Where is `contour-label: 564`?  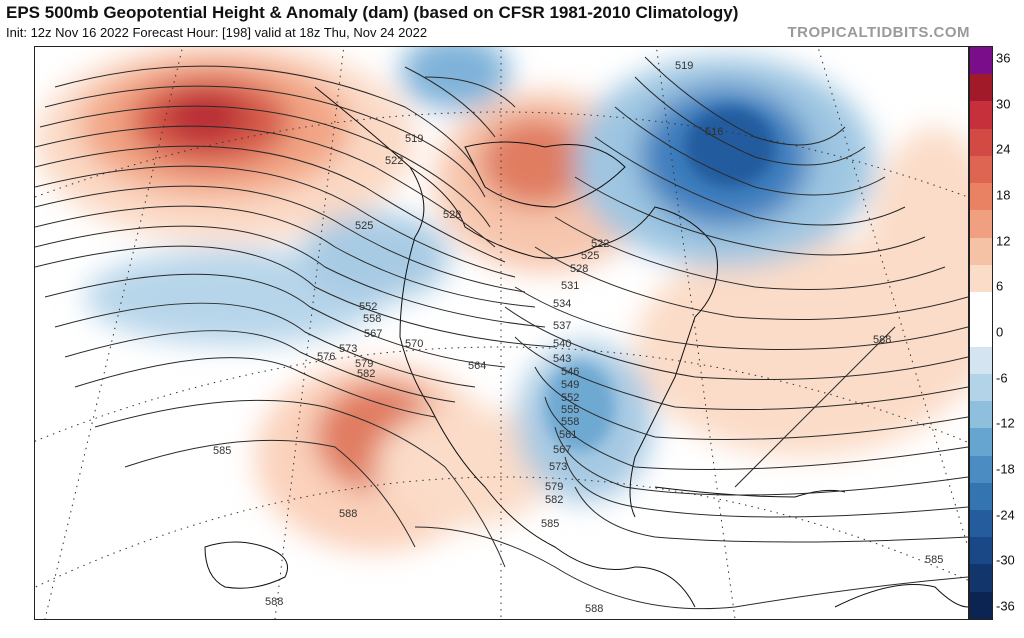 contour-label: 564 is located at coordinates (477, 366).